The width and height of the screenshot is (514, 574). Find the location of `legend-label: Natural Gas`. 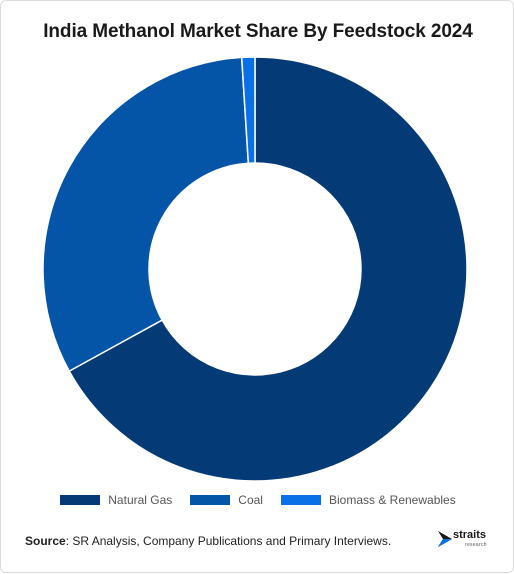

legend-label: Natural Gas is located at coordinates (140, 500).